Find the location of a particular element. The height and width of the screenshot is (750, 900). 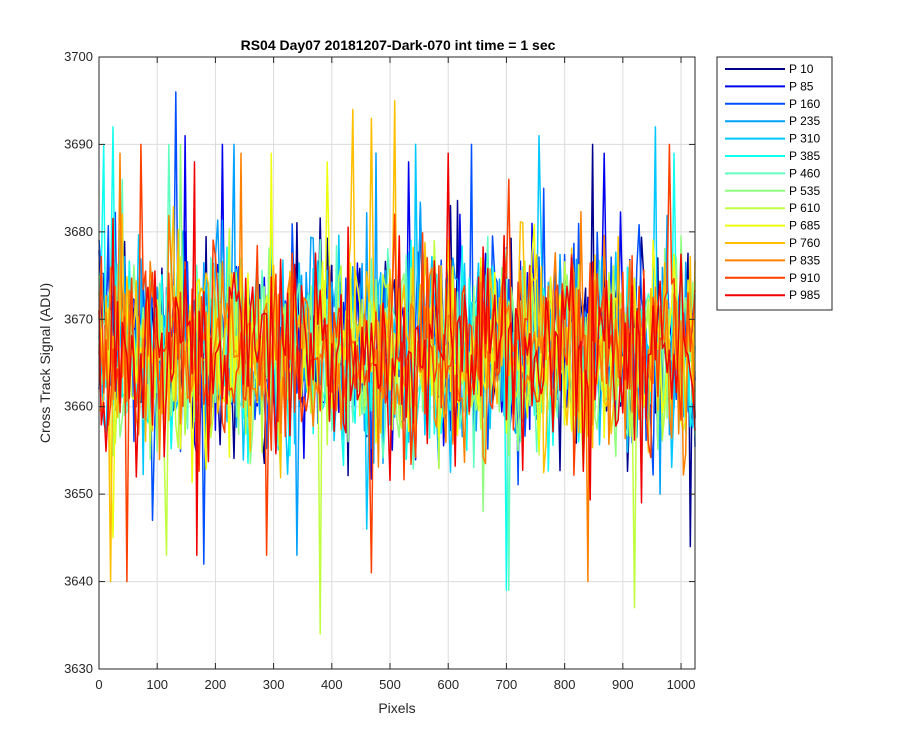

legend-label: P 535 is located at coordinates (804, 191).